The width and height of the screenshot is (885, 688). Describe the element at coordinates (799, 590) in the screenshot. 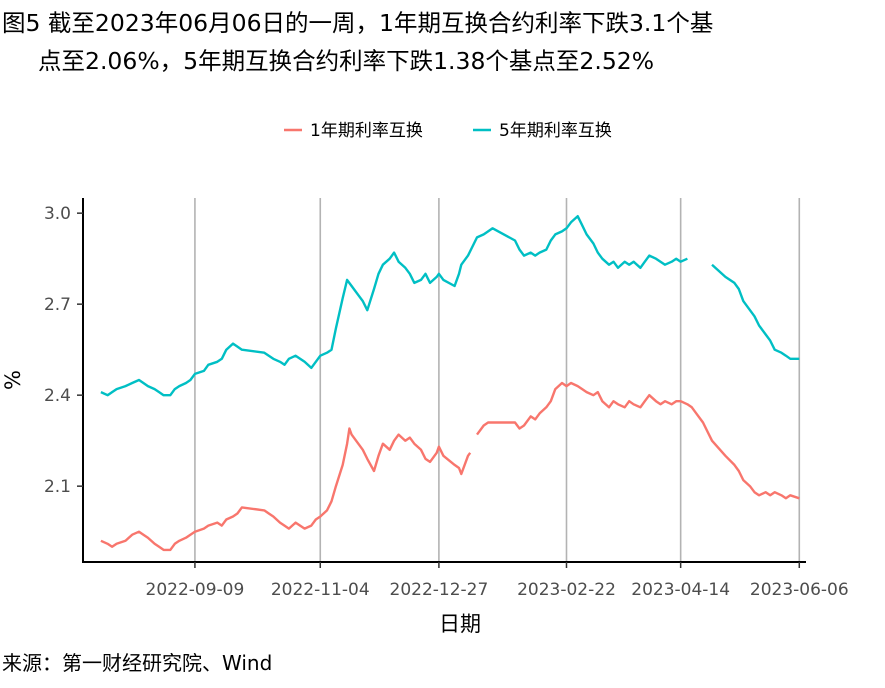

I see `x-tick-label: 2023-06-06` at that location.